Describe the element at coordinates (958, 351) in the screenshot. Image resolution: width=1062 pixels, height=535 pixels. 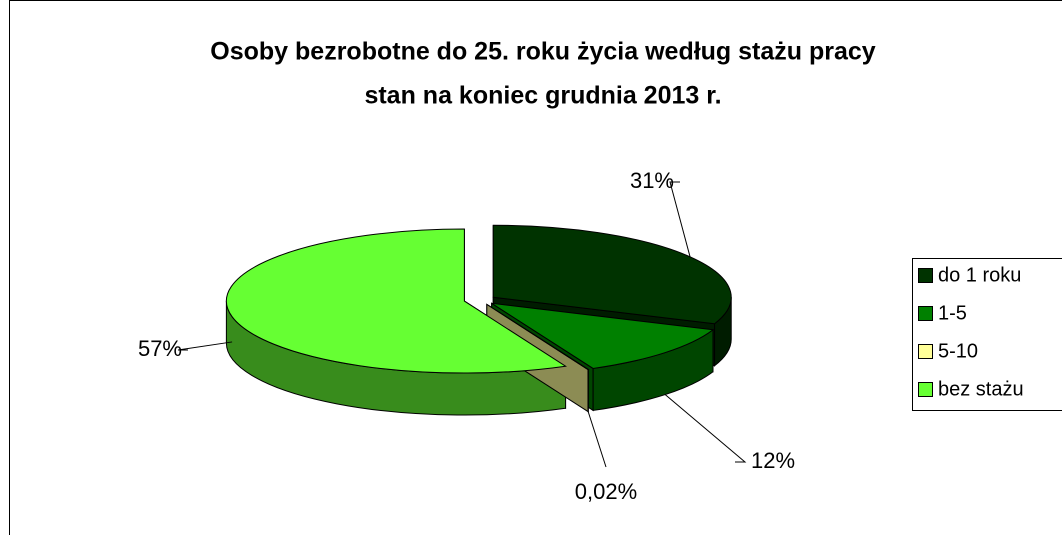
I see `legend-label: 5-10` at that location.